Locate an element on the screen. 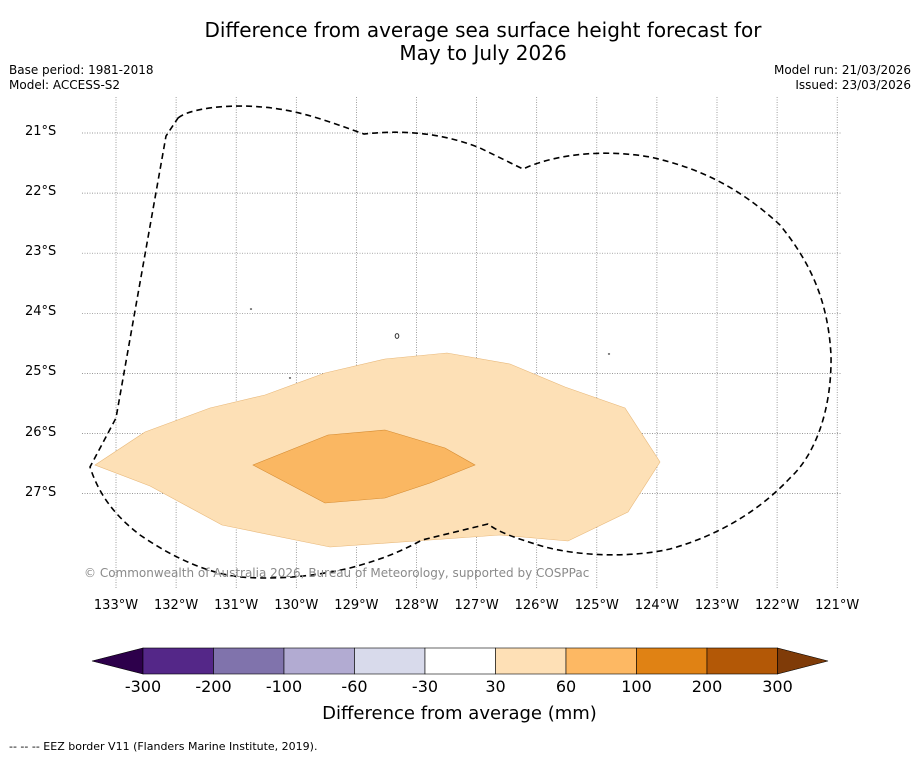 The height and width of the screenshot is (758, 919). colorbar-tick-label: 100 is located at coordinates (636, 686).